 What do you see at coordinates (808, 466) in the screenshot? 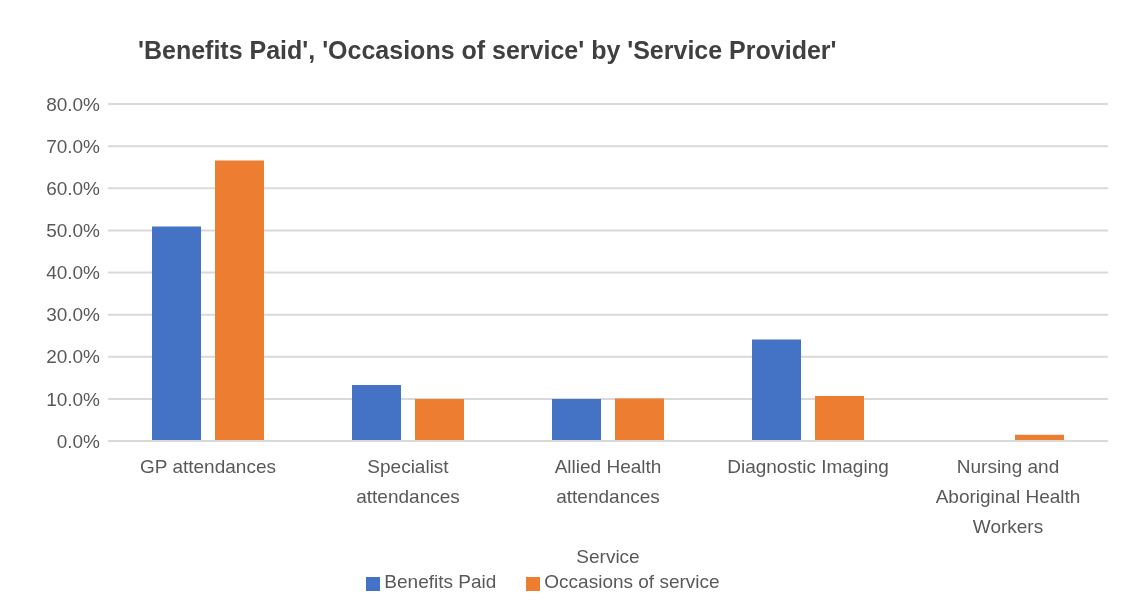
I see `x-tick-label: Diagnostic Imaging` at bounding box center [808, 466].